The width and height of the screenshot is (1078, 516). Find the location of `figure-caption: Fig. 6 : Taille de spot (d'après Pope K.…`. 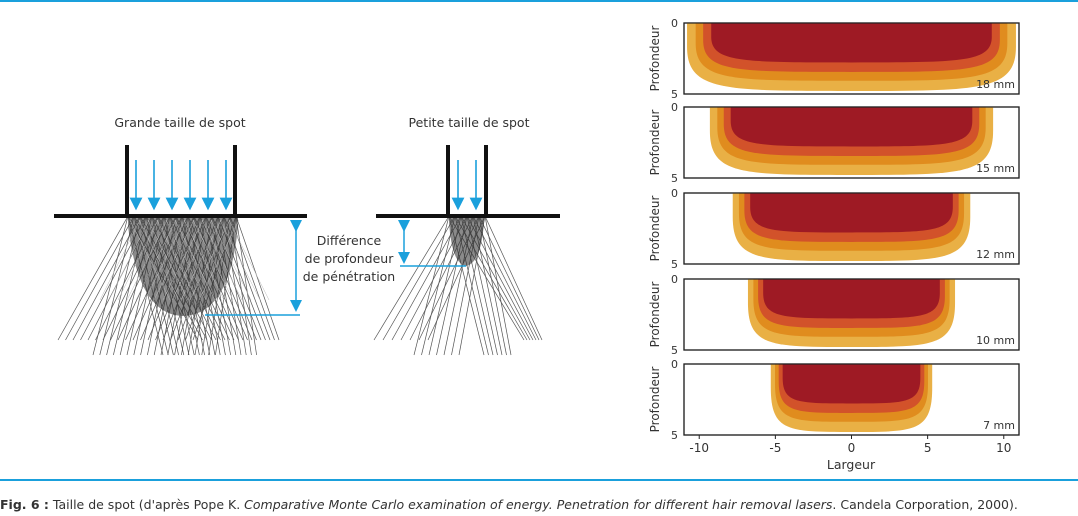

figure-caption: Fig. 6 : Taille de spot (d'après Pope K.… is located at coordinates (539, 504).